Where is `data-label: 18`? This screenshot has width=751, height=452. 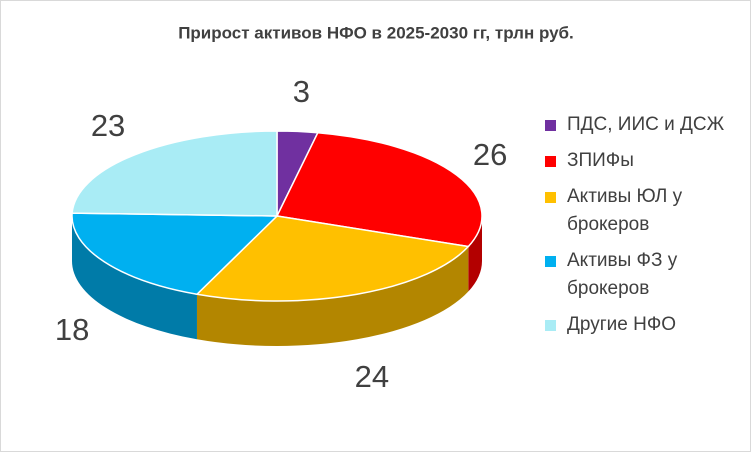 data-label: 18 is located at coordinates (72, 329).